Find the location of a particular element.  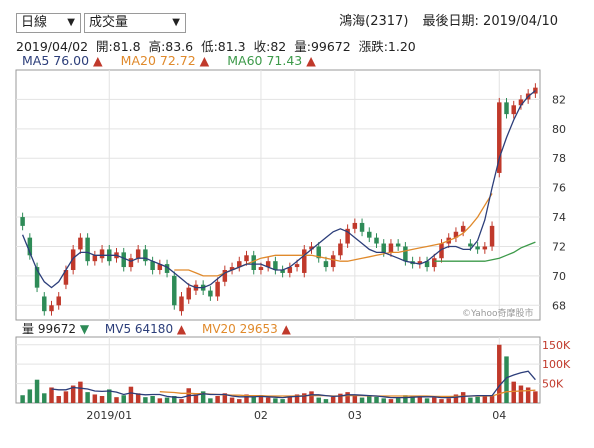

mv20-label: MV20 29653 ▲ is located at coordinates (246, 329).